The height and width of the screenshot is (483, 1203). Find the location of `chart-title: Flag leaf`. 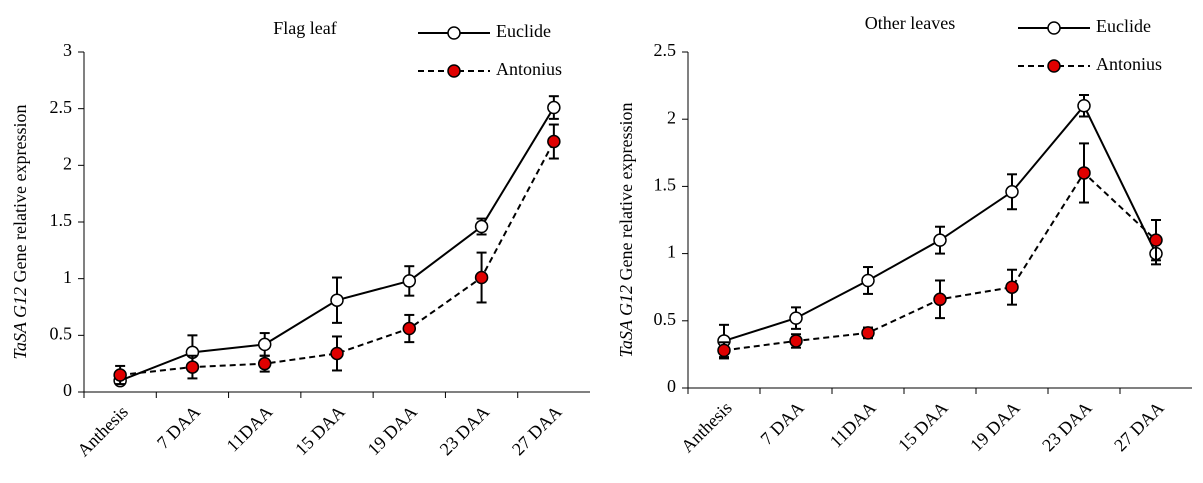

chart-title: Flag leaf is located at coordinates (304, 28).